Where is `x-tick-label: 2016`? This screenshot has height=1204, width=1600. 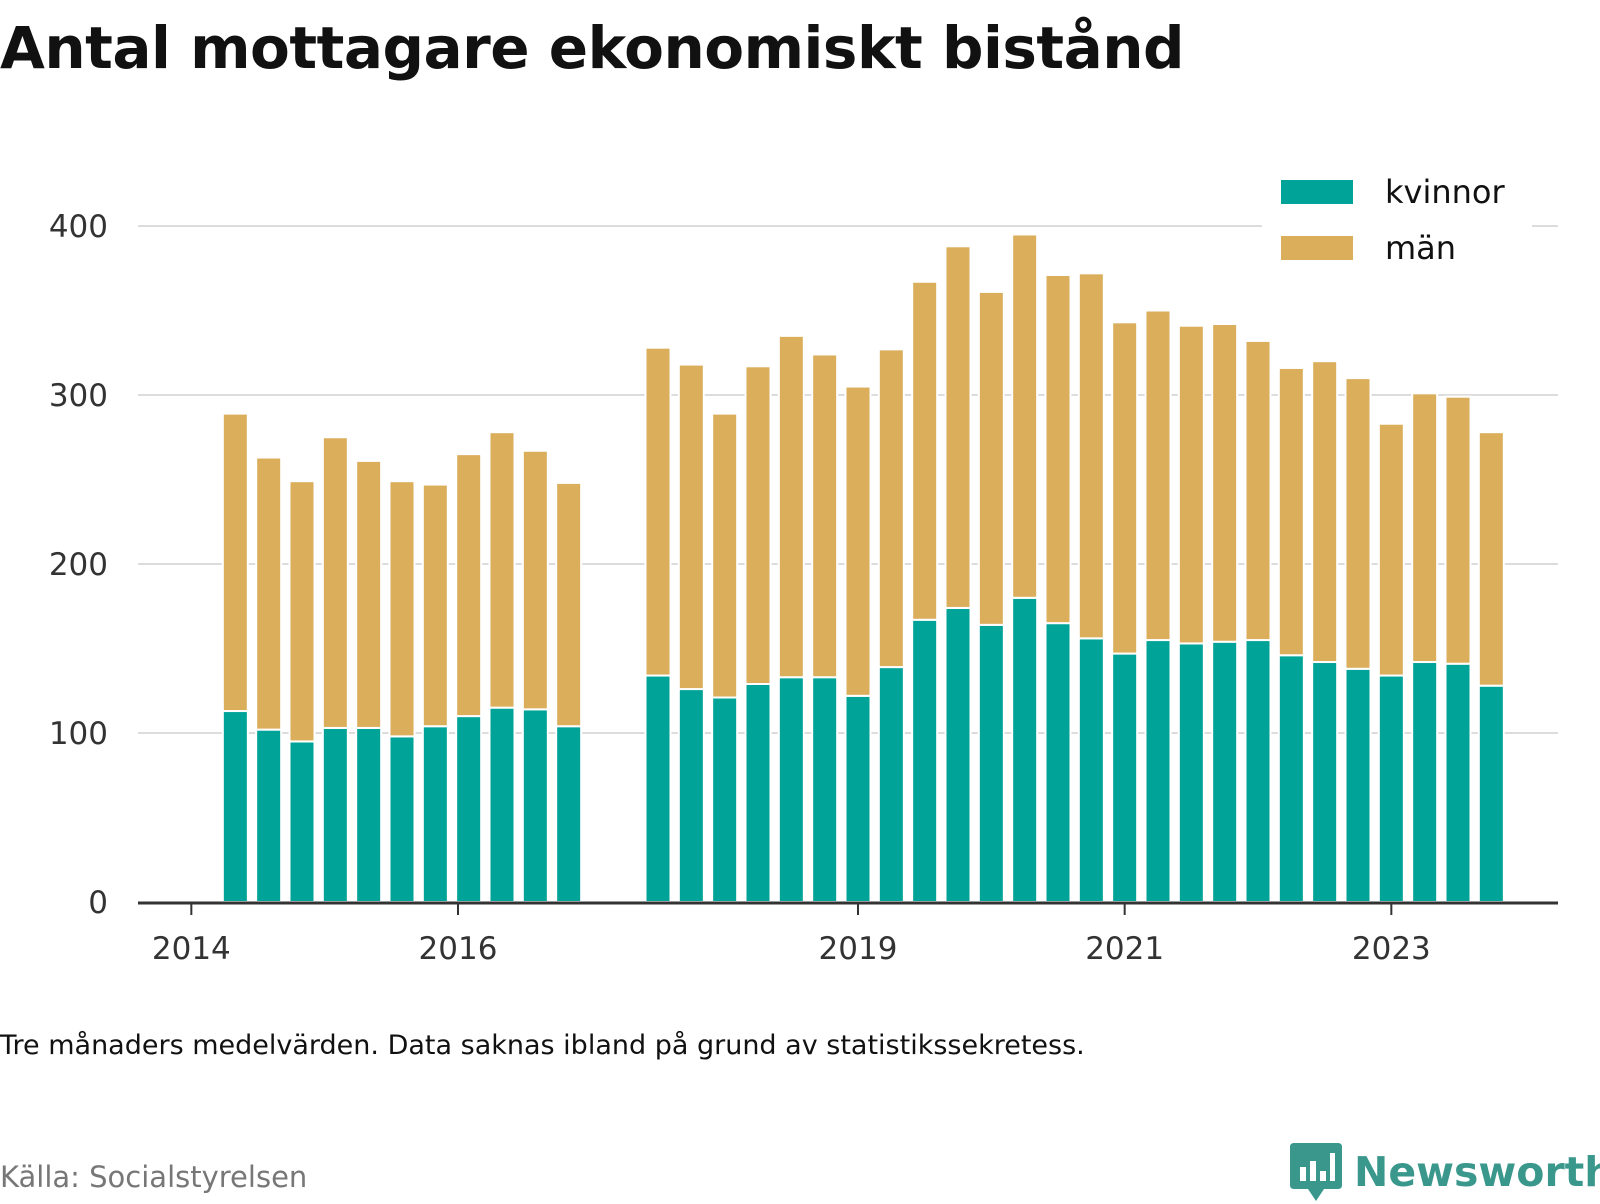 x-tick-label: 2016 is located at coordinates (458, 949).